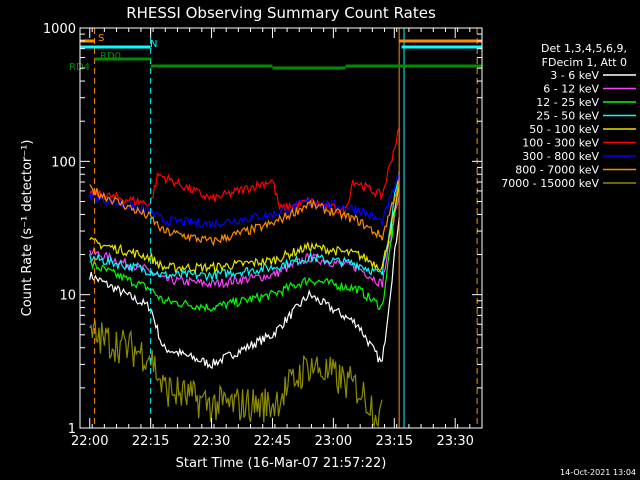 The width and height of the screenshot is (640, 480). Describe the element at coordinates (281, 463) in the screenshot. I see `x-axis-label: Start Time (16-Mar-07 21:57:22)` at that location.